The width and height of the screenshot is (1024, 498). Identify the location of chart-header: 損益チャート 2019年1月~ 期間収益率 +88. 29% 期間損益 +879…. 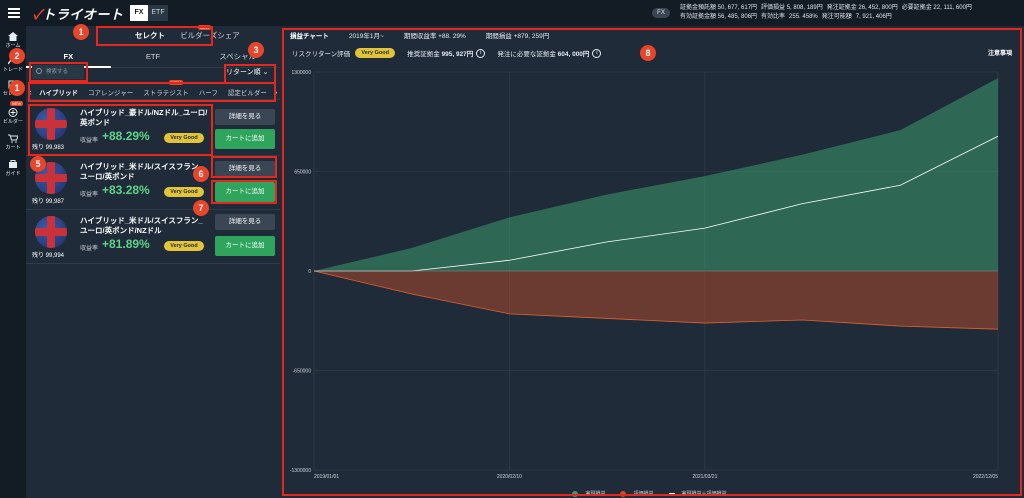
(652, 35).